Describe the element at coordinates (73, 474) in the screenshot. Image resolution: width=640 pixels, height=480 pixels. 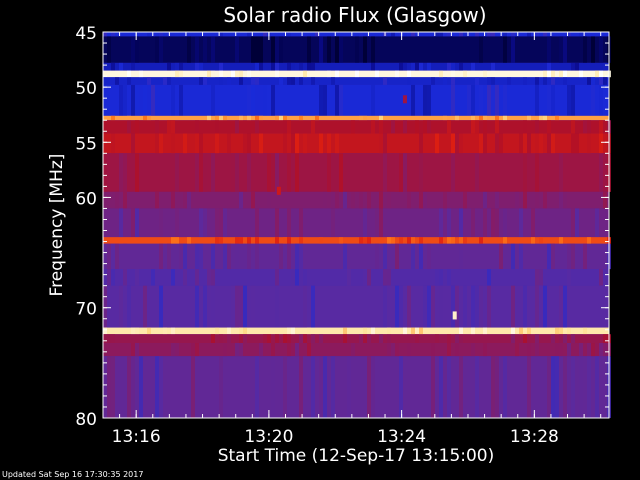
I see `update-timestamp: Updated Sat Sep 16 17:30:35 2017` at that location.